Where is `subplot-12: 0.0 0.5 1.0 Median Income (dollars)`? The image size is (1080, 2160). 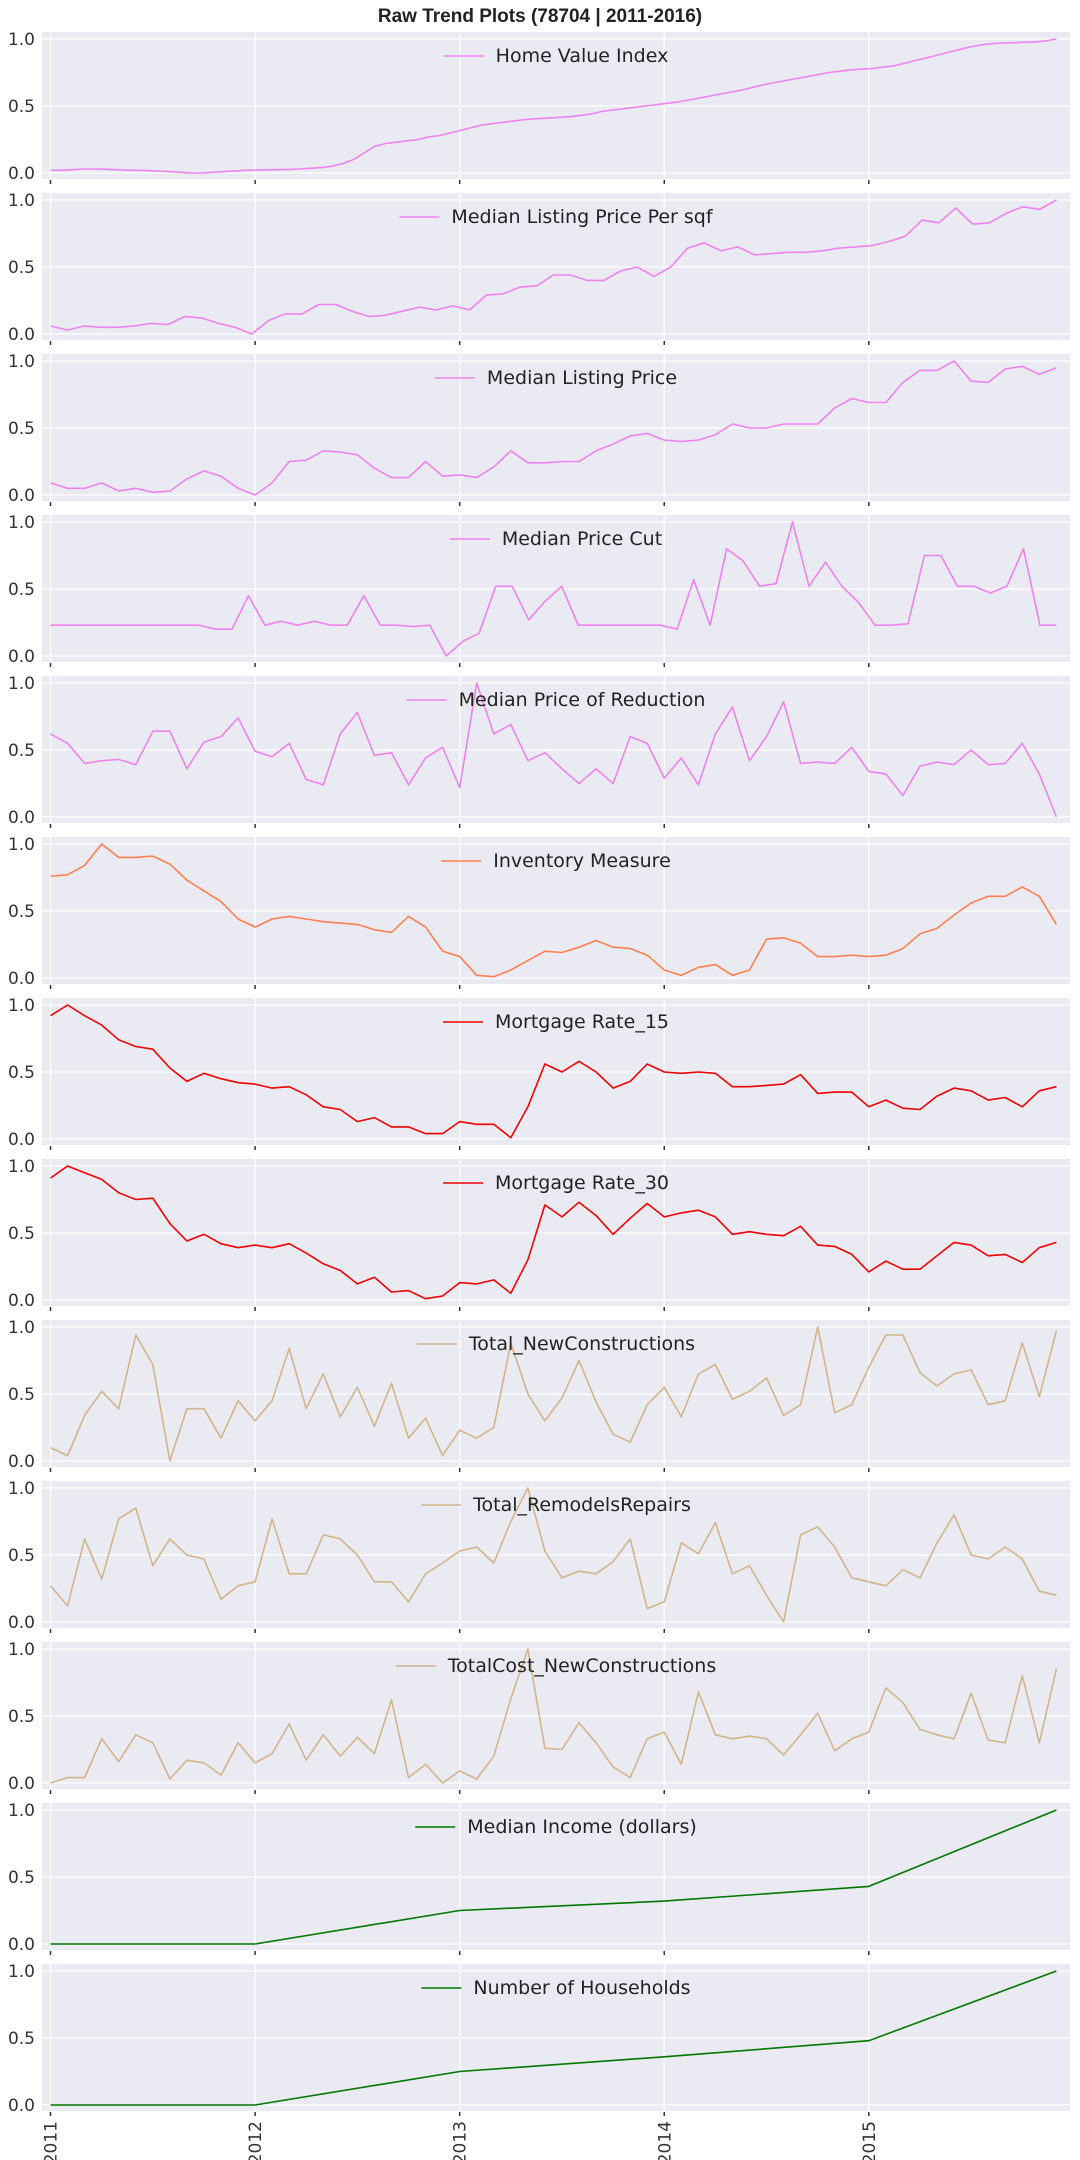
subplot-12: 0.0 0.5 1.0 Median Income (dollars) is located at coordinates (539, 1878).